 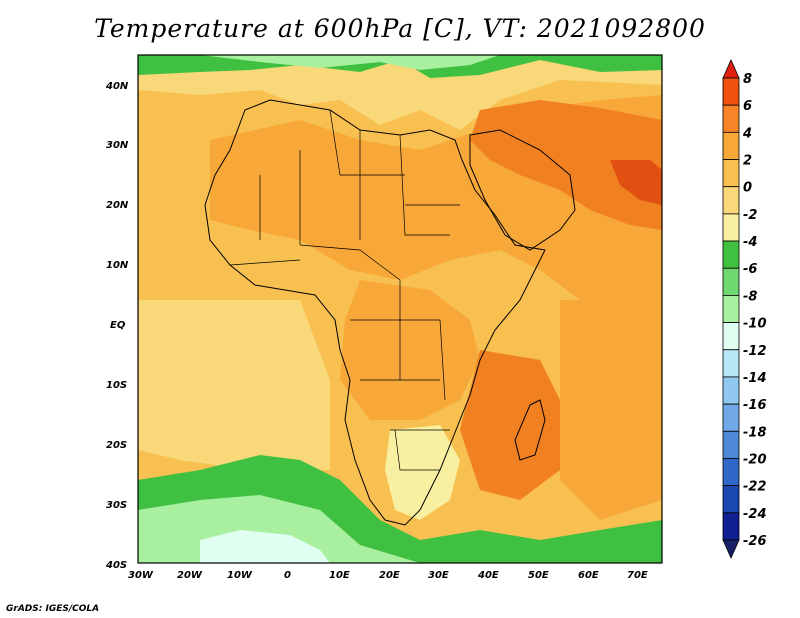 What do you see at coordinates (53, 609) in the screenshot?
I see `credit-label: GrADS: IGES/COLA` at bounding box center [53, 609].